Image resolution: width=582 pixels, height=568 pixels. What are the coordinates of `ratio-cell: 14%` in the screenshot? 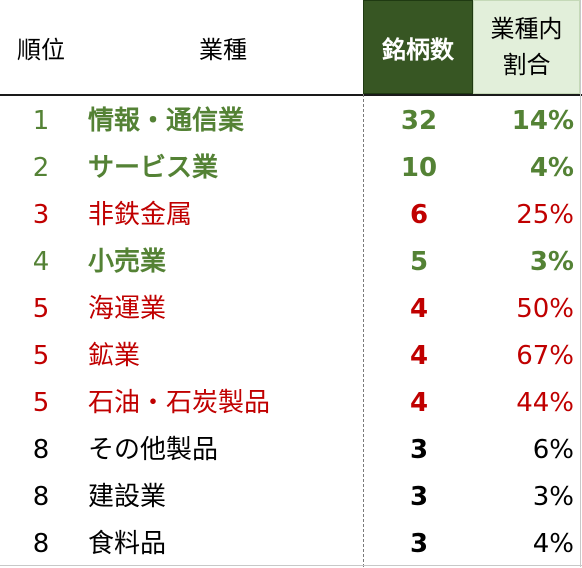 It's located at (542, 121).